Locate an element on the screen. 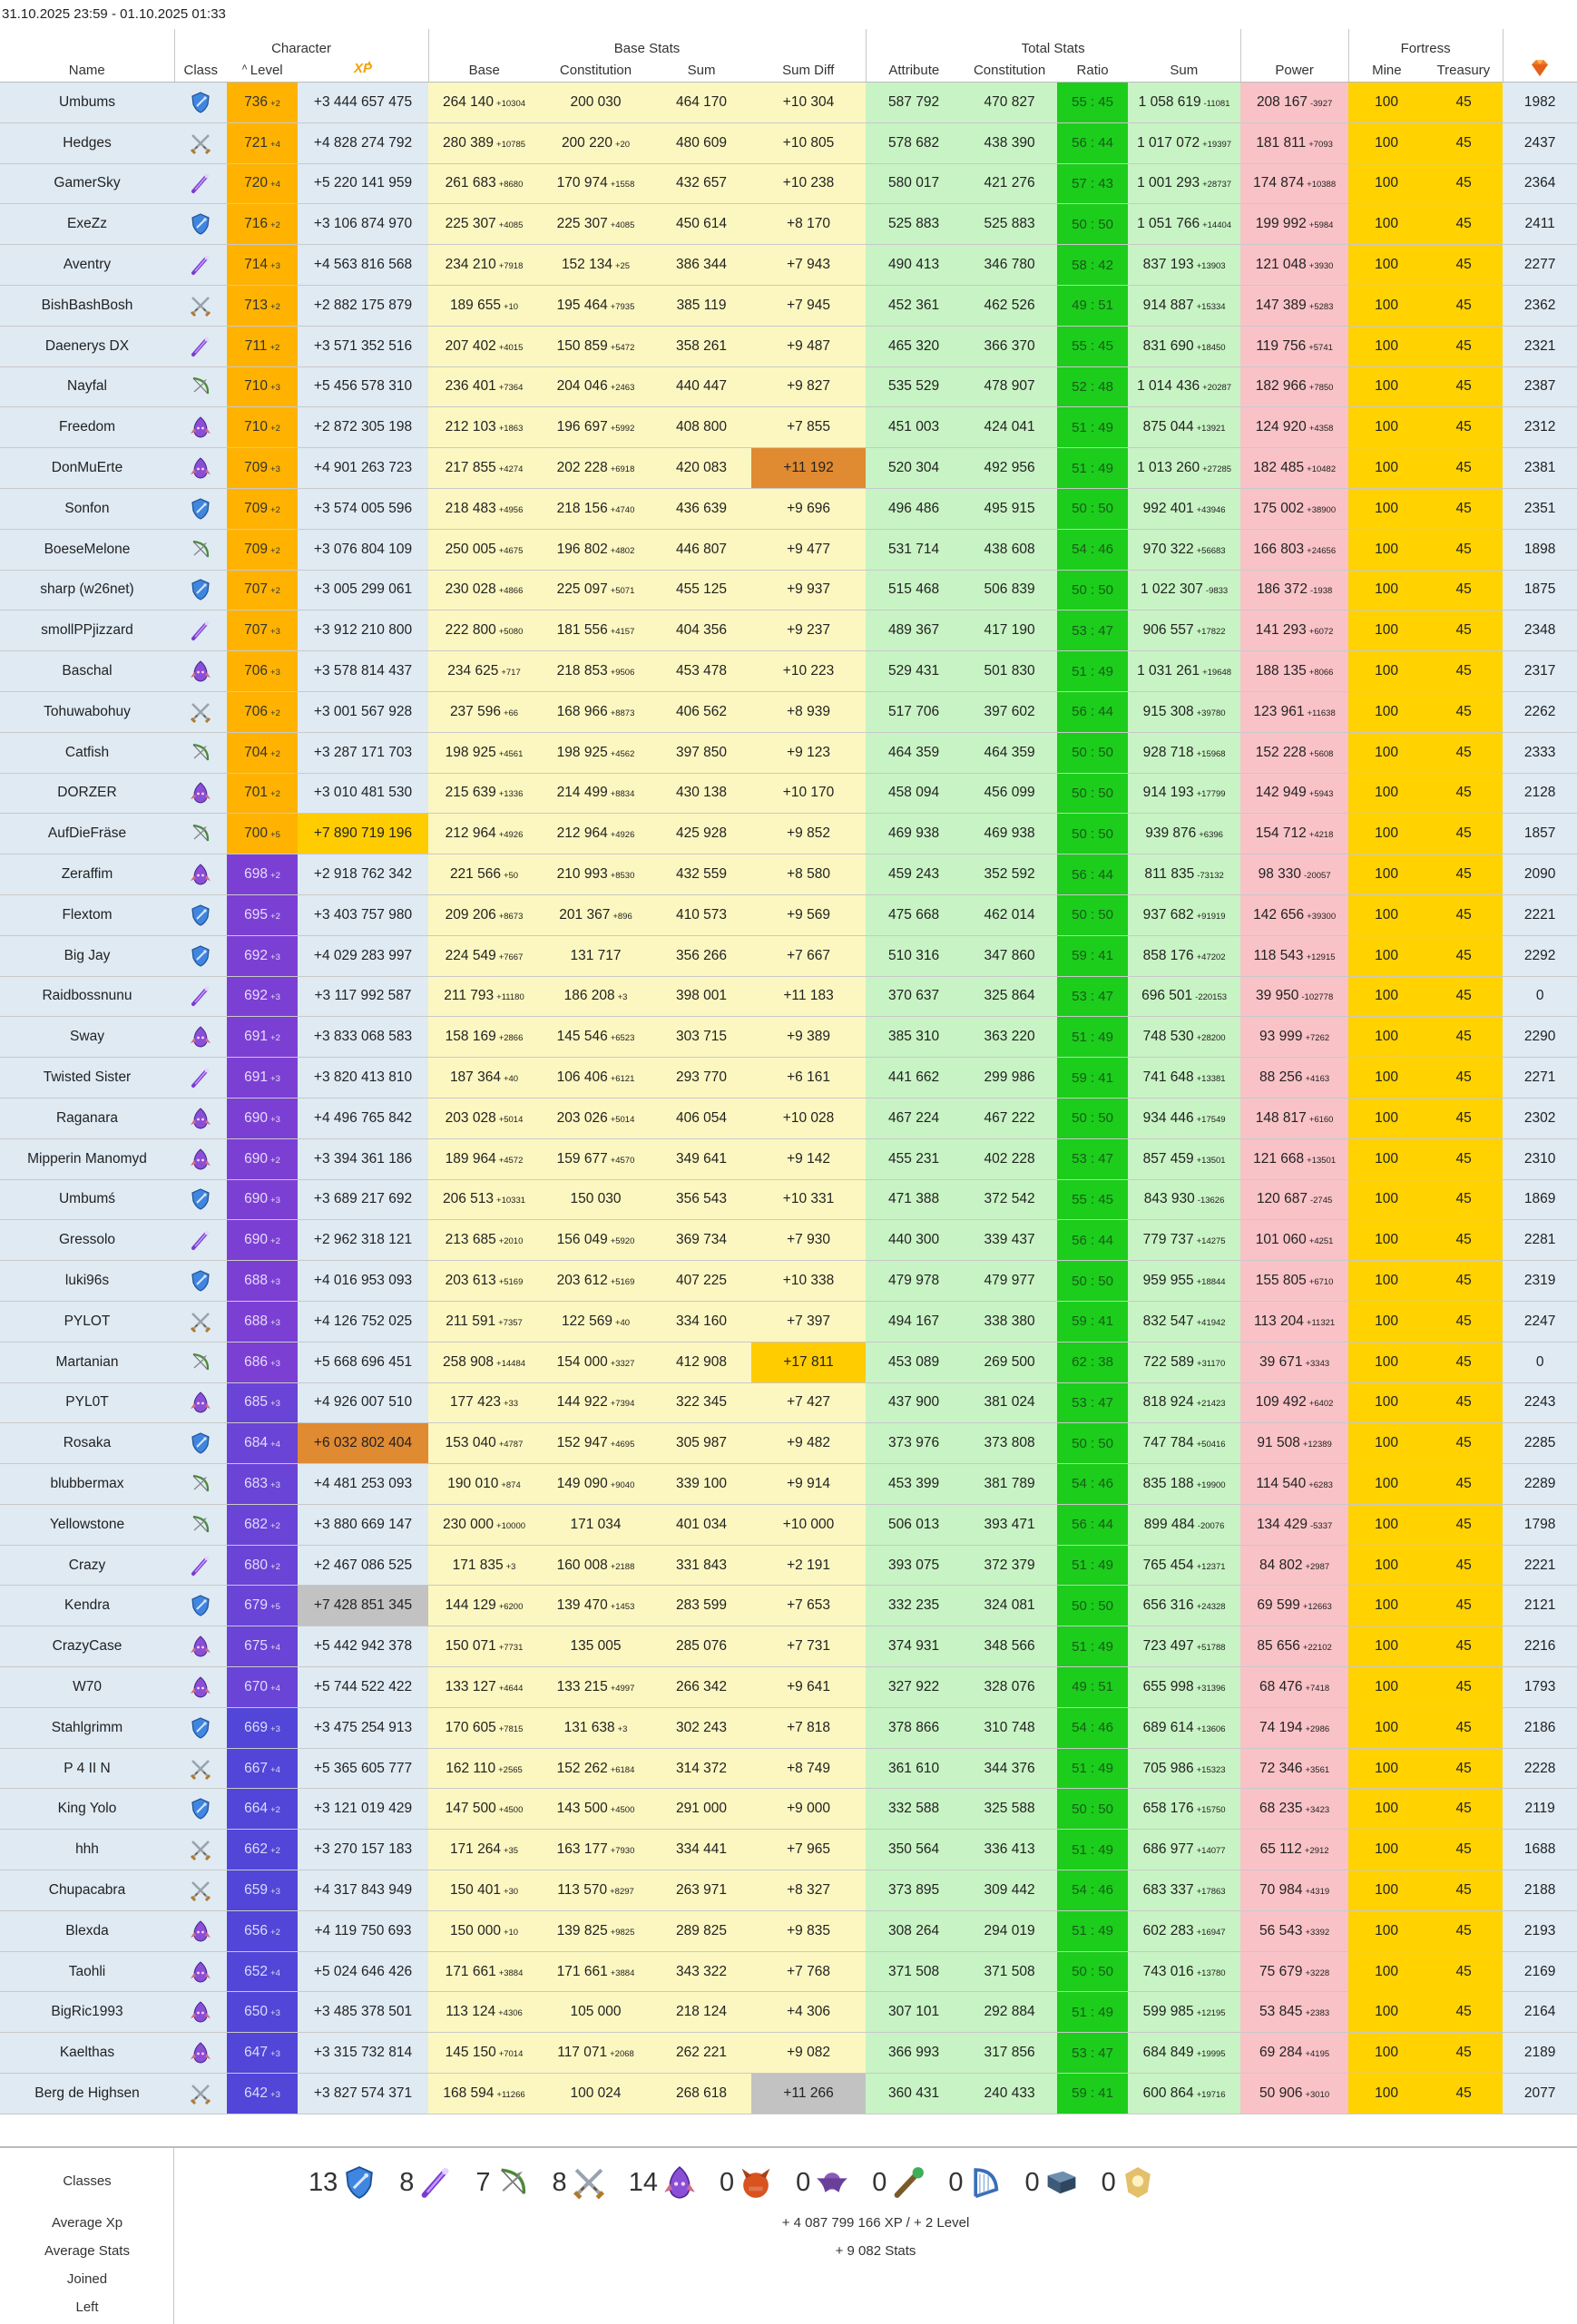  player-name: Hedges is located at coordinates (87, 143).